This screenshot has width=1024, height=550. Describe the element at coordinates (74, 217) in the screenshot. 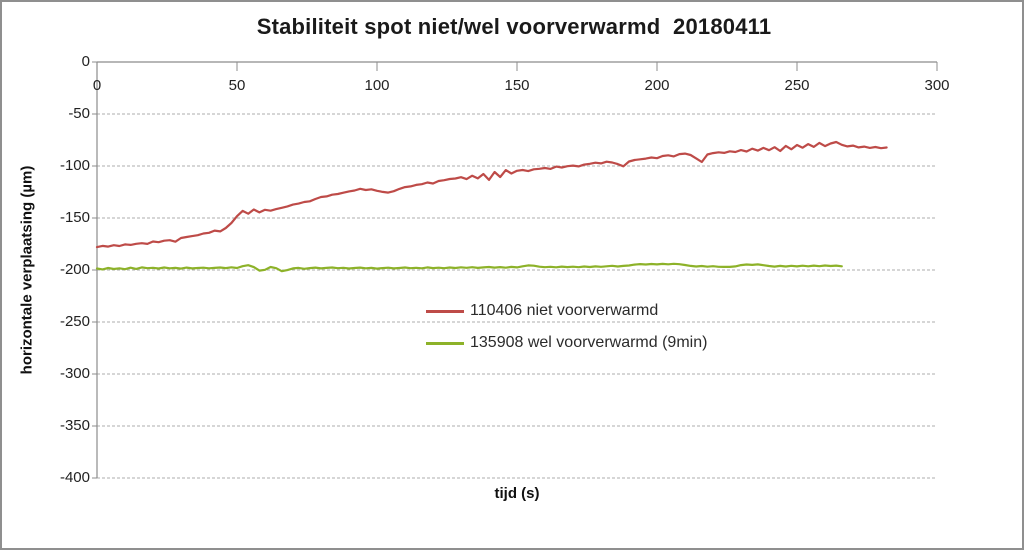

I see `y-tick-label: -150` at that location.